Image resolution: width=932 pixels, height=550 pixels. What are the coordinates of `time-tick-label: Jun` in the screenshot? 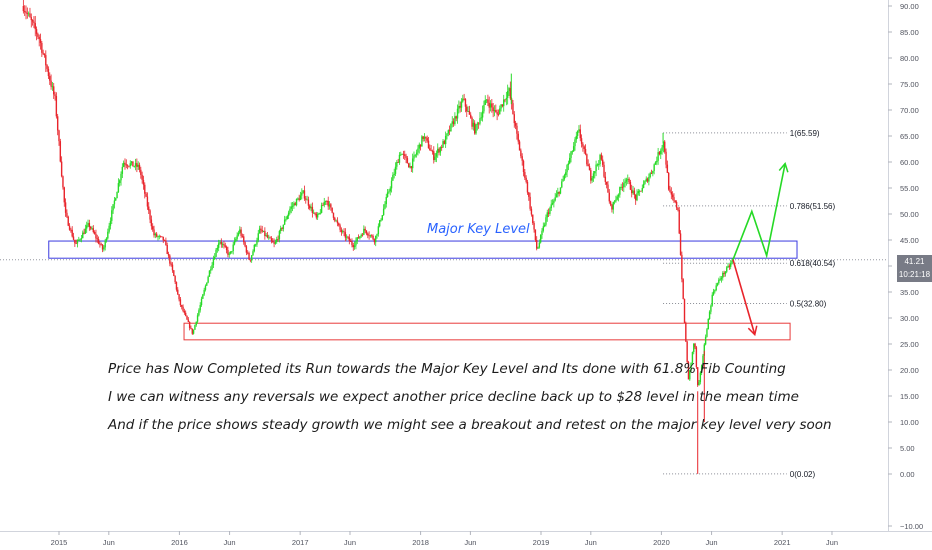 It's located at (712, 542).